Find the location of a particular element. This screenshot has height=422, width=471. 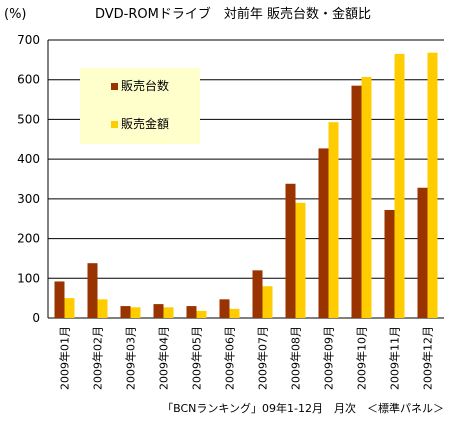

x-tick-label: 2009年10月 is located at coordinates (362, 358).